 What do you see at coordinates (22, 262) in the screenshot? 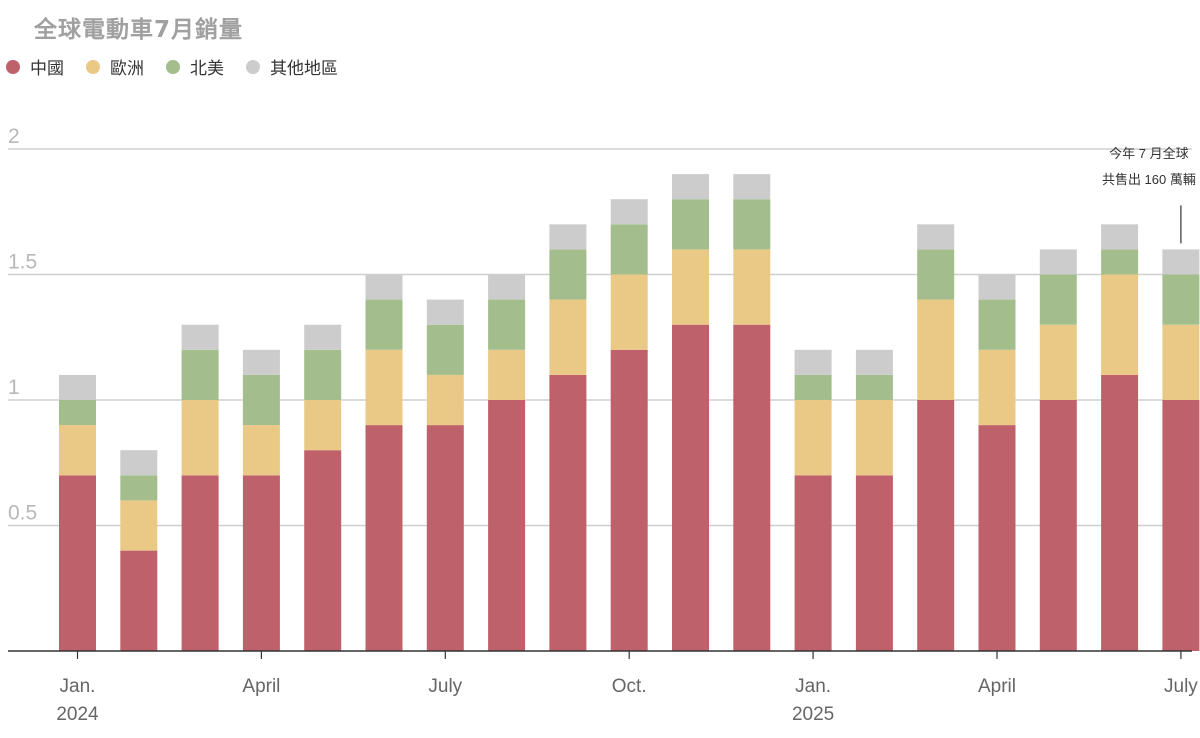
I see `y-tick-label: 1.5` at bounding box center [22, 262].